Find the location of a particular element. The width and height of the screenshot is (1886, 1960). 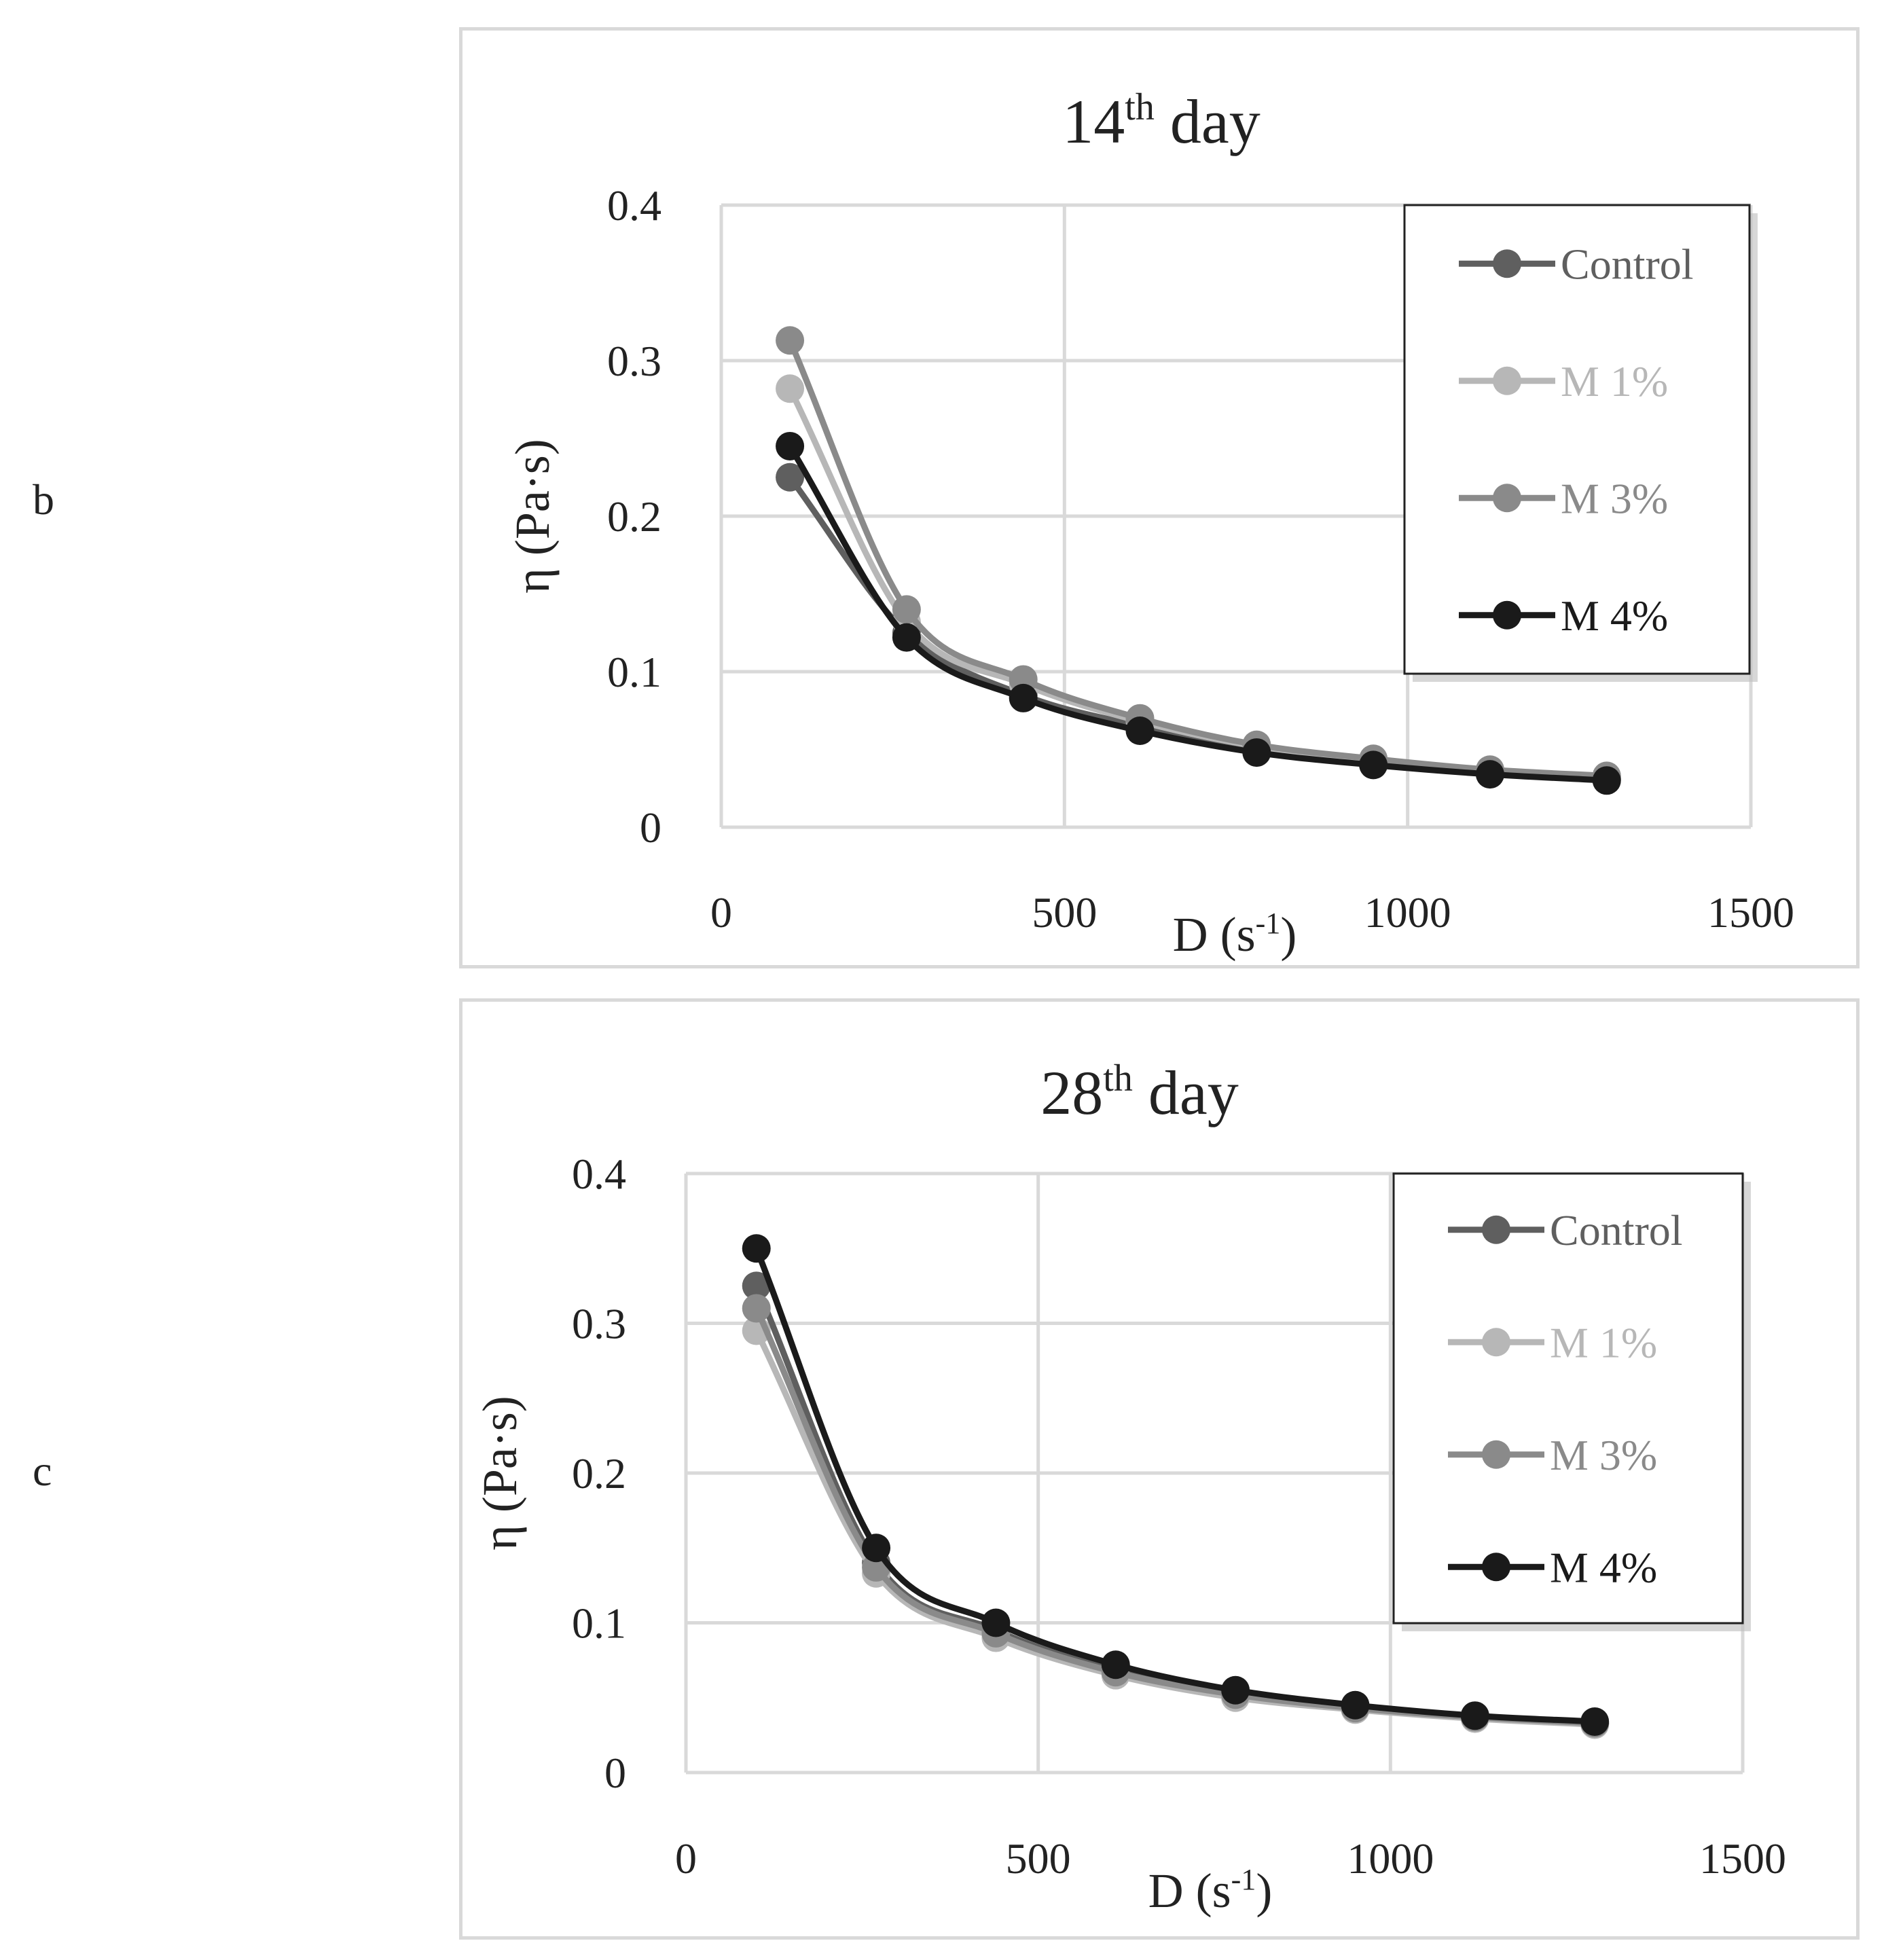

chart-title-main: 14 is located at coordinates (1093, 121).